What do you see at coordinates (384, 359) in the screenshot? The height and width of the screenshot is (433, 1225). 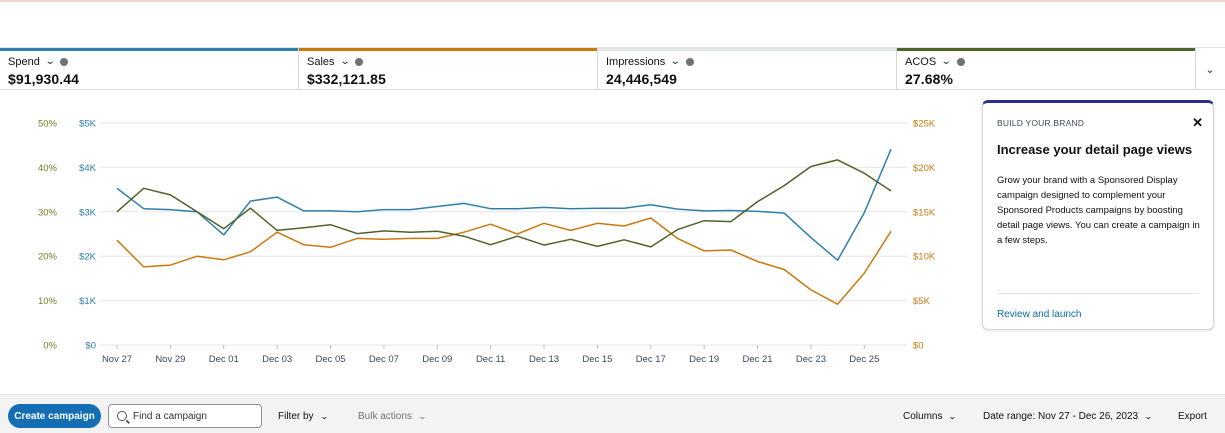 I see `x-axis-tick-label: Dec 07` at bounding box center [384, 359].